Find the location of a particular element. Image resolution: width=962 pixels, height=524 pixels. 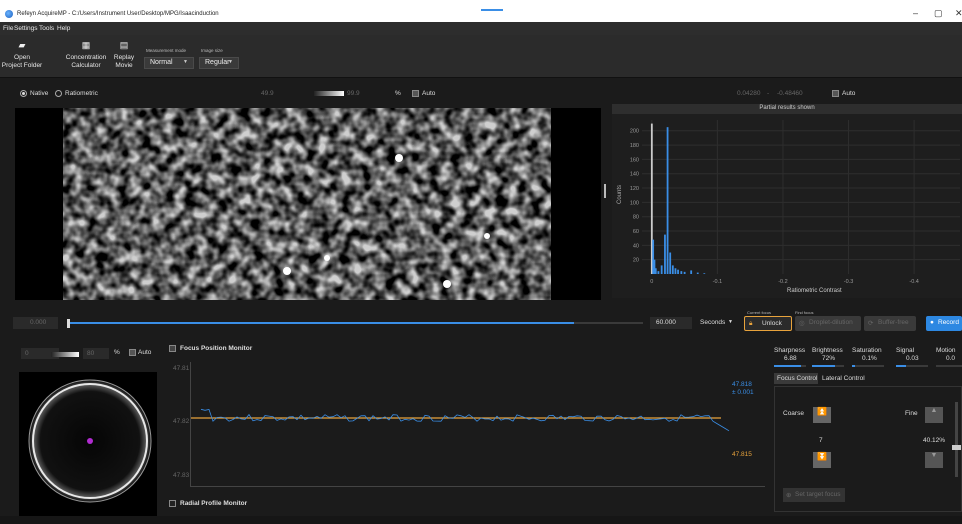

seconds-select: Seconds is located at coordinates (713, 322).